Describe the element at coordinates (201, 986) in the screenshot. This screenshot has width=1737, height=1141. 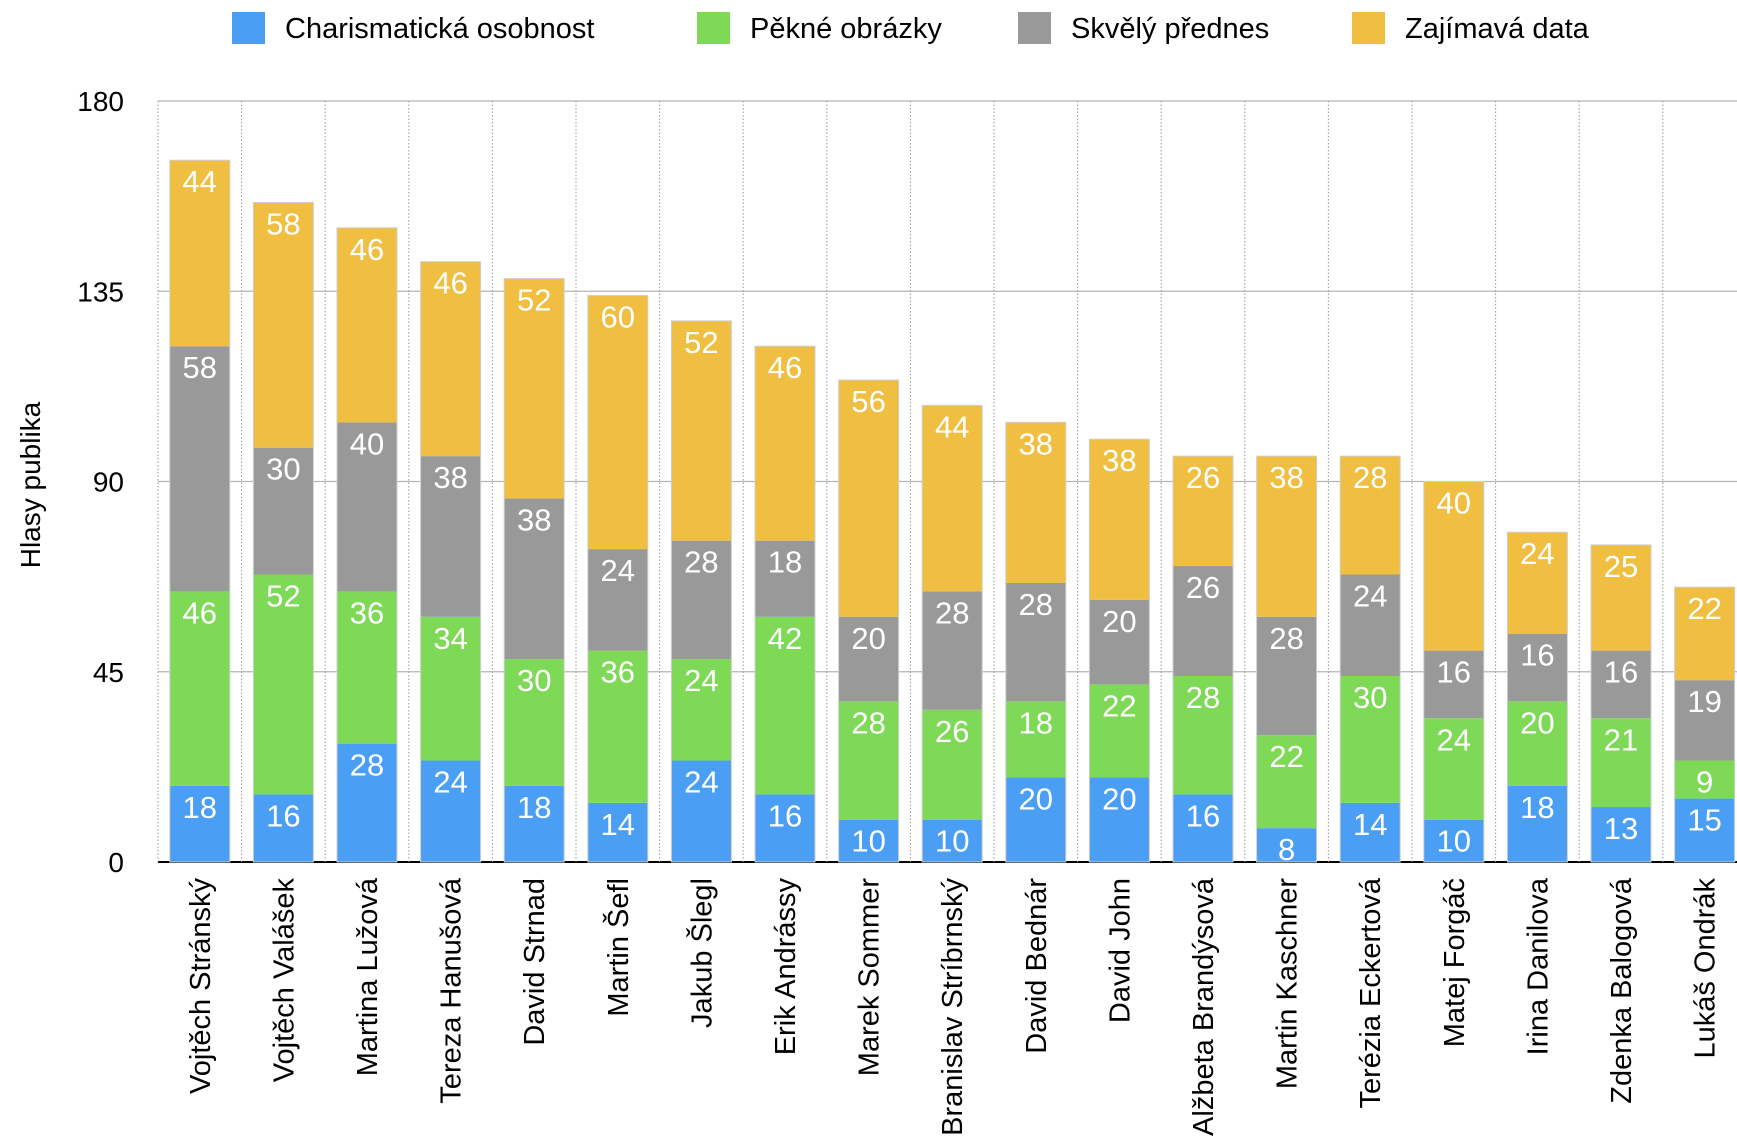
I see `category-label: Vojtěch Stránský` at that location.